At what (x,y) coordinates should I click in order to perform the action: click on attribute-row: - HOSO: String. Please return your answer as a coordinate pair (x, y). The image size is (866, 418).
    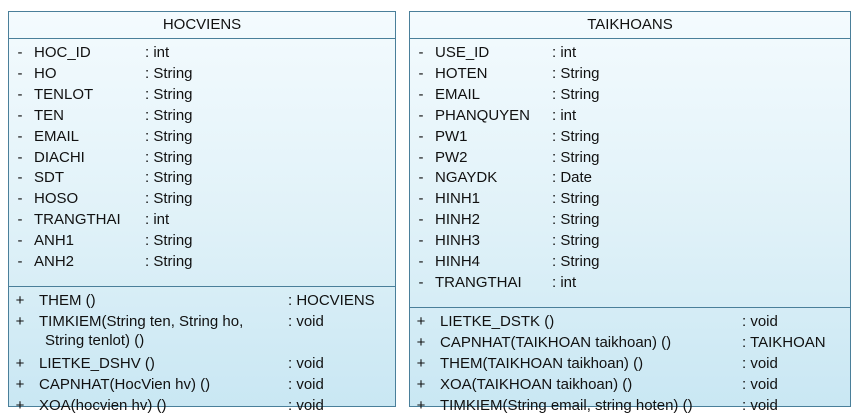
    Looking at the image, I should click on (105, 198).